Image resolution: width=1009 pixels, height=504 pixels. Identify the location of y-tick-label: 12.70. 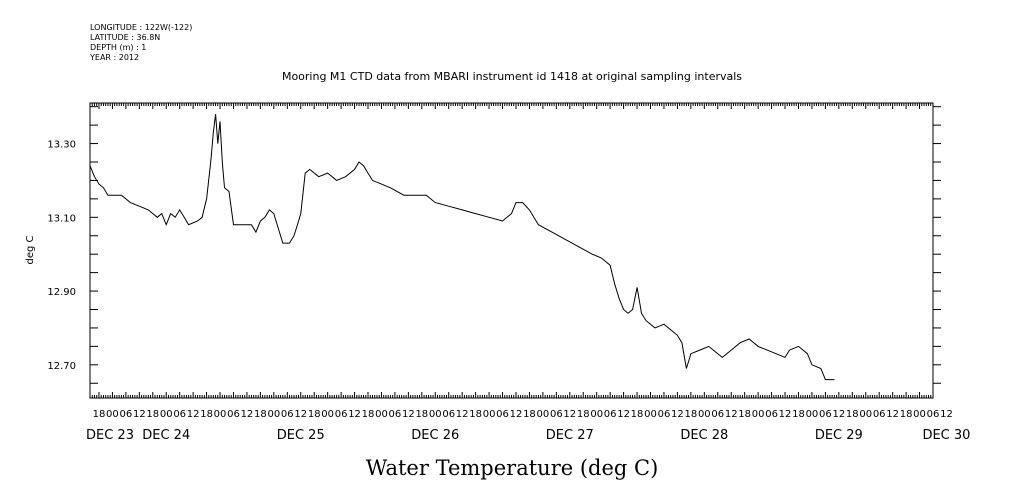
(61, 366).